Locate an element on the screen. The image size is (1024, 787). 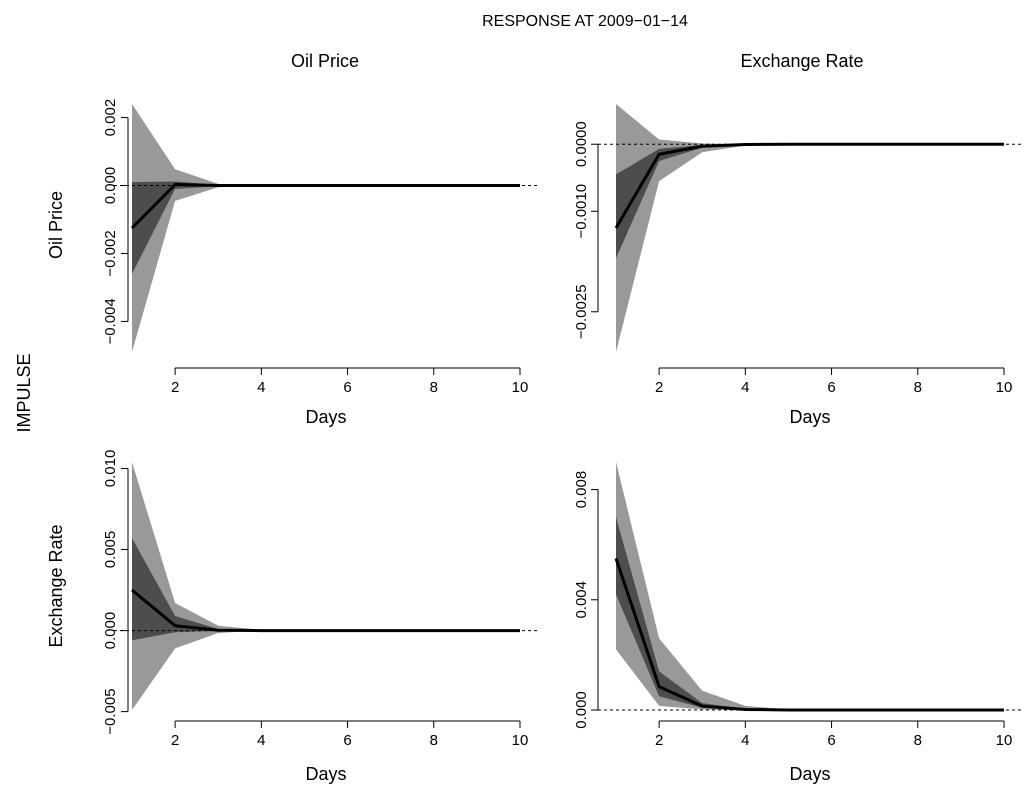
y-tick-label: 0.002 is located at coordinates (110, 118).